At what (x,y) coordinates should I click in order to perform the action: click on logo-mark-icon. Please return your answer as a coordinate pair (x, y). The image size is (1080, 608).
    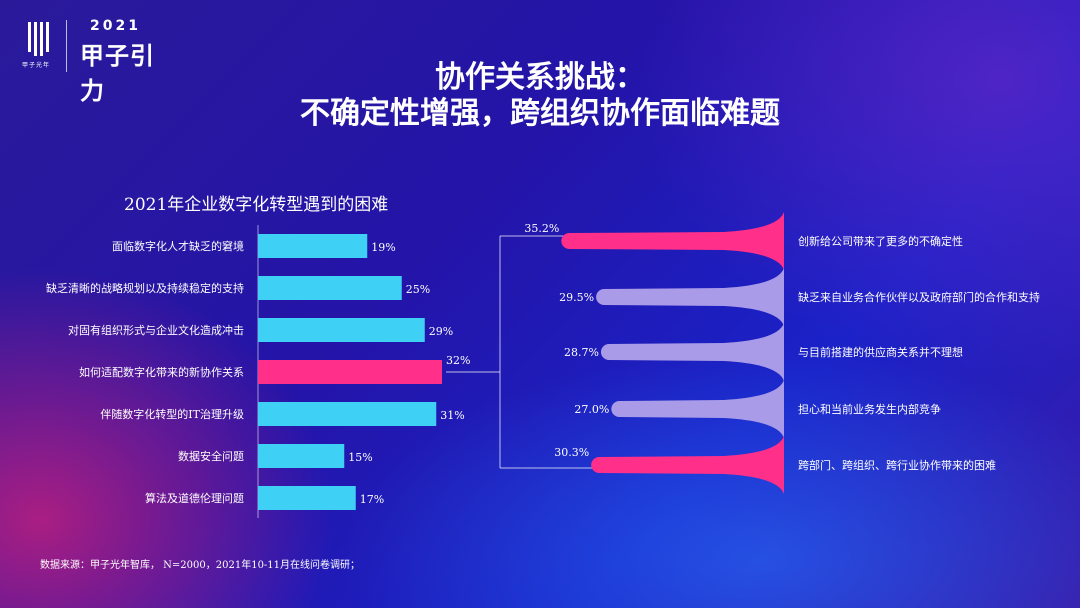
    Looking at the image, I should click on (41, 39).